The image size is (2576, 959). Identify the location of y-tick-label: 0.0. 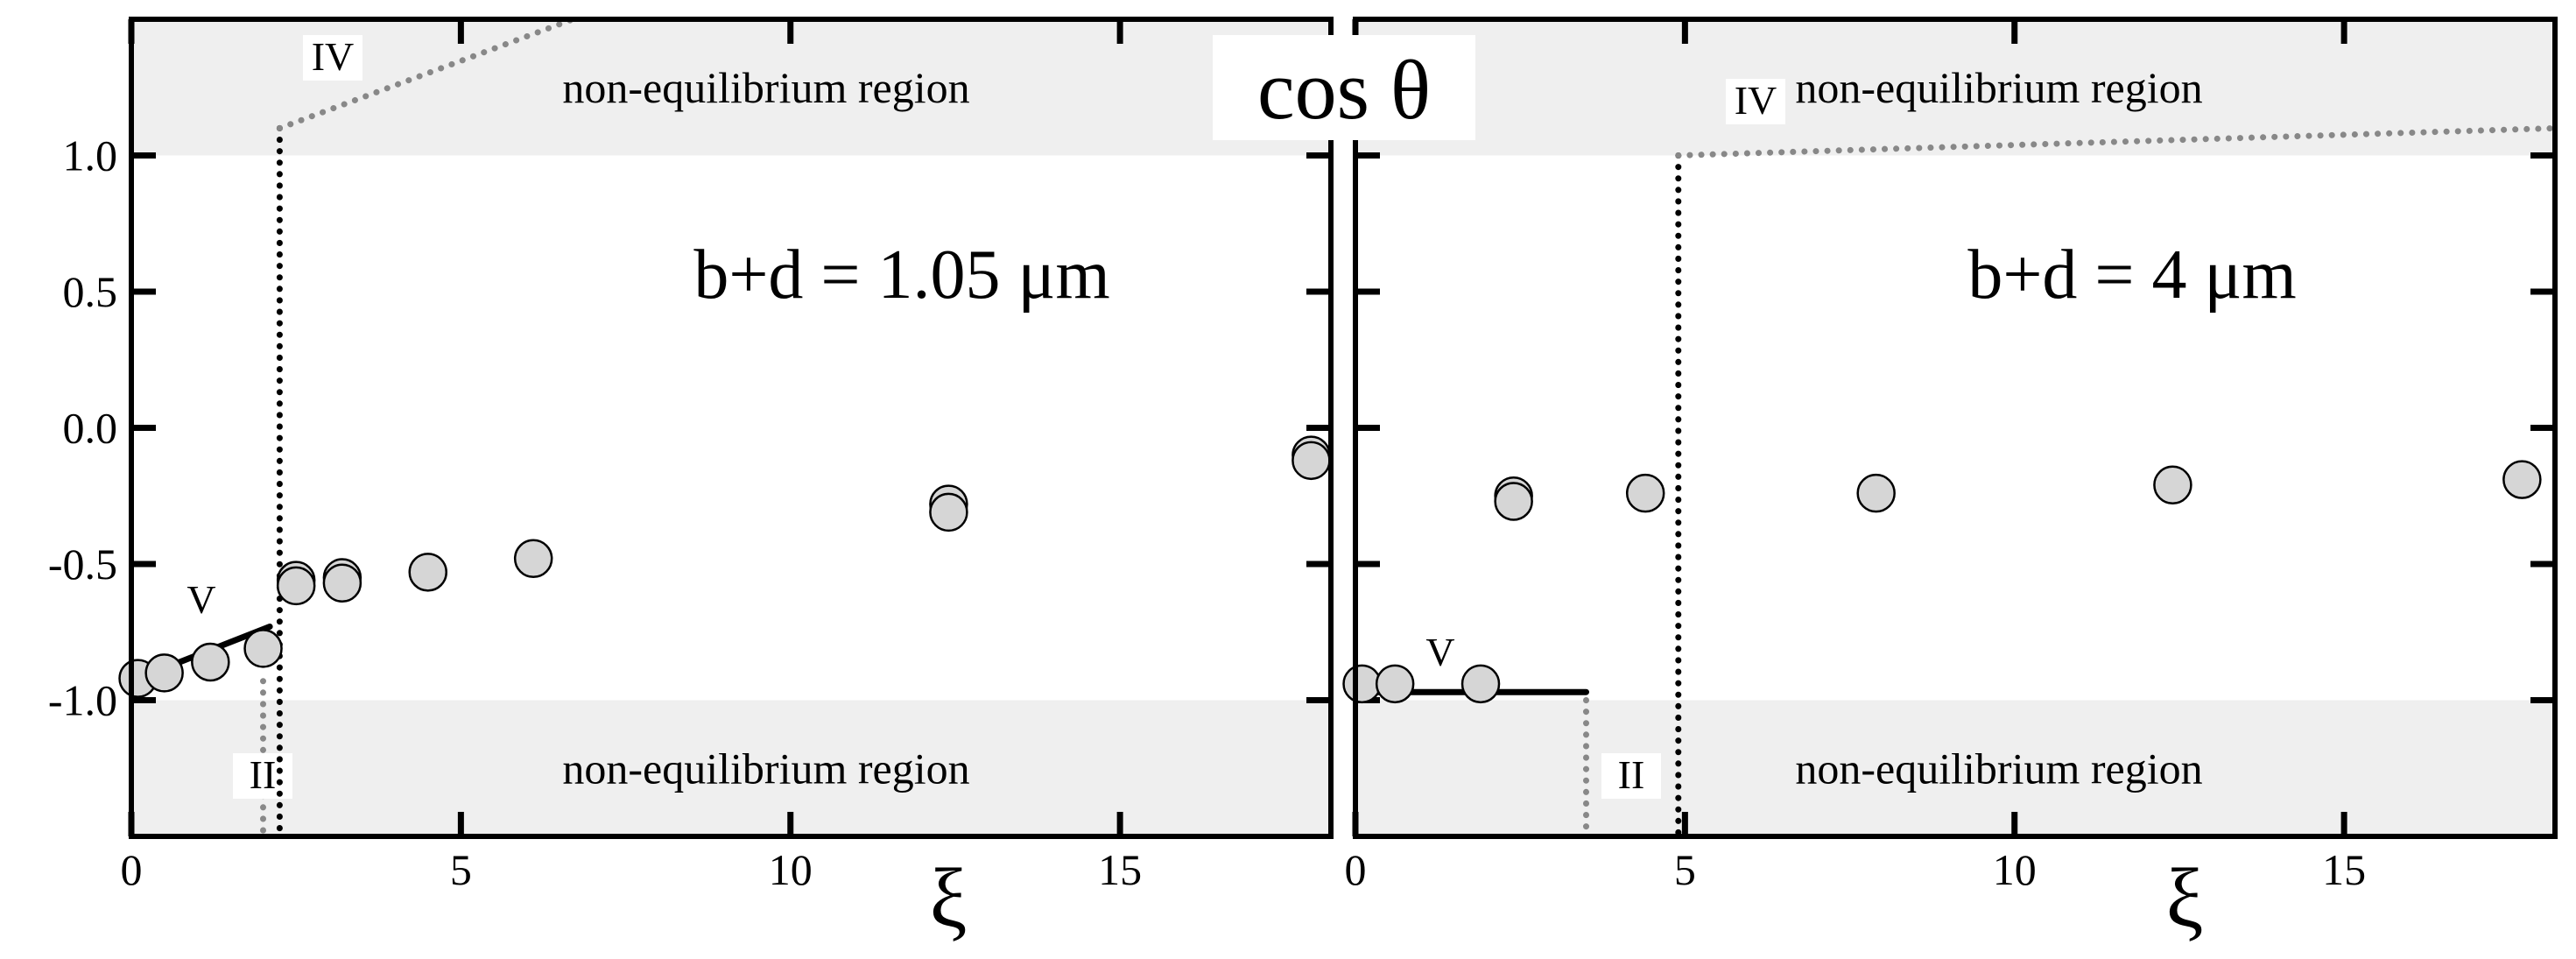
(90, 428).